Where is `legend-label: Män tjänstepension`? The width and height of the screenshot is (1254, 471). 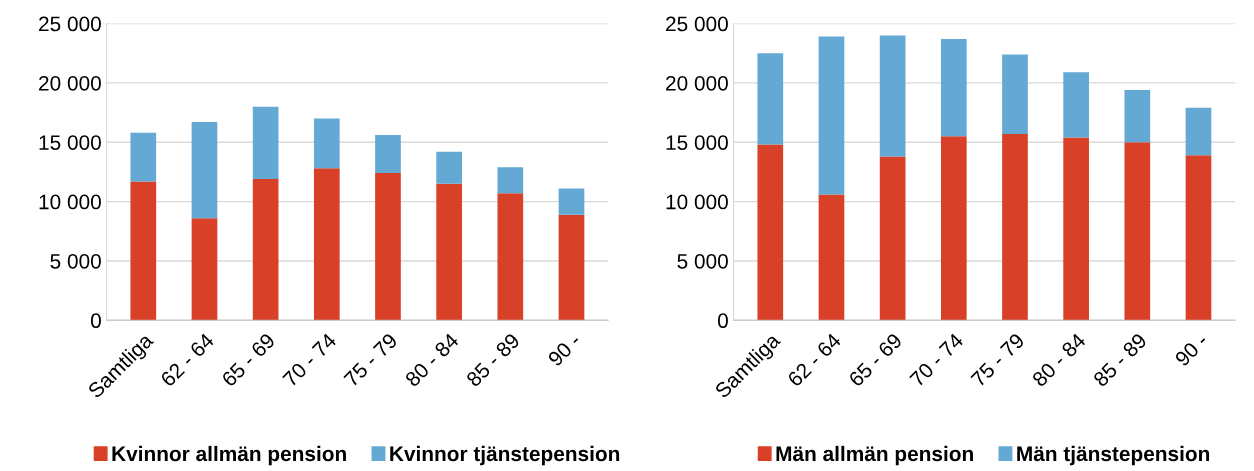
legend-label: Män tjänstepension is located at coordinates (1113, 455).